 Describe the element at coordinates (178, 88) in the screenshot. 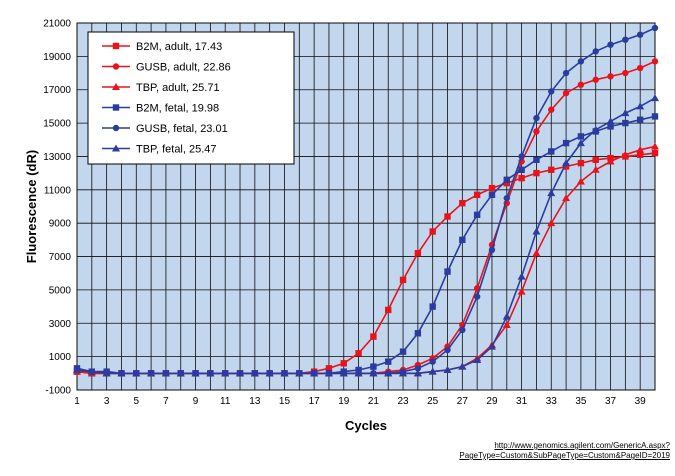

I see `legend-label: TBP, adult, 25.71` at that location.